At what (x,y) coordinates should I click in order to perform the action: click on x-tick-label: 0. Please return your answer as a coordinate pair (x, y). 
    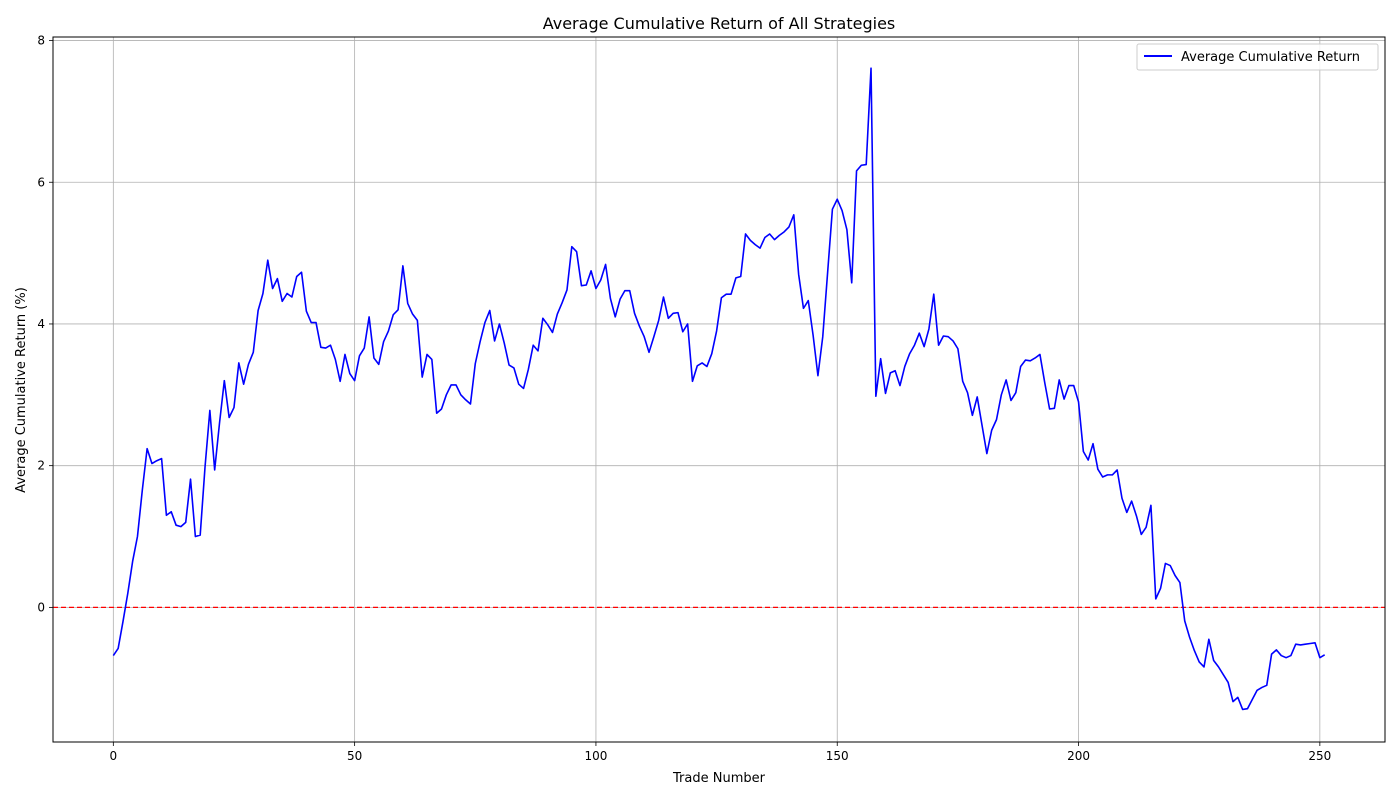
    Looking at the image, I should click on (114, 756).